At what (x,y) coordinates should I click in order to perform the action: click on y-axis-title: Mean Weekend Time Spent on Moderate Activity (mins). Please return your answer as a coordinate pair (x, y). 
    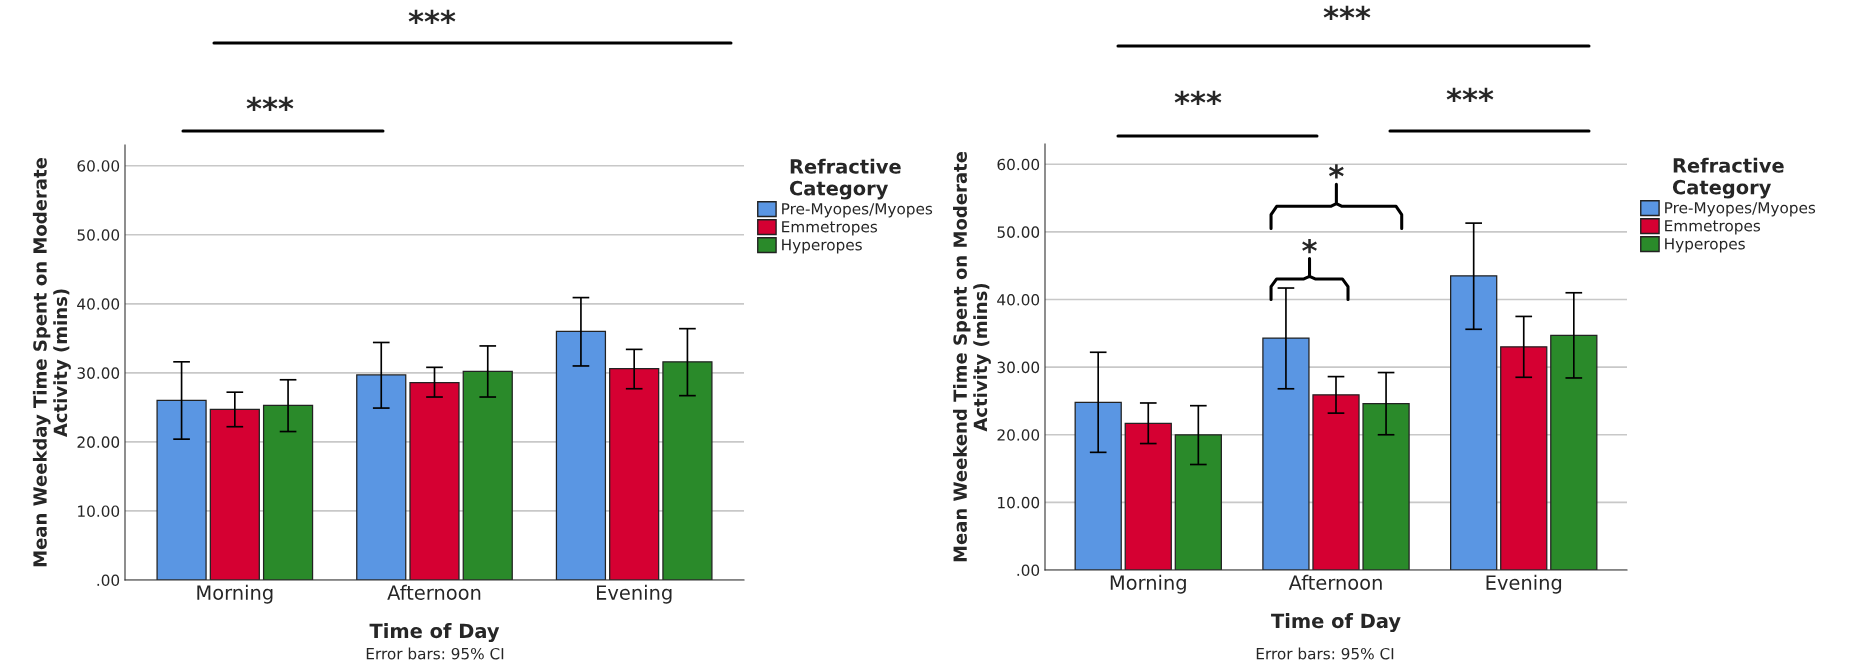
    Looking at the image, I should click on (972, 356).